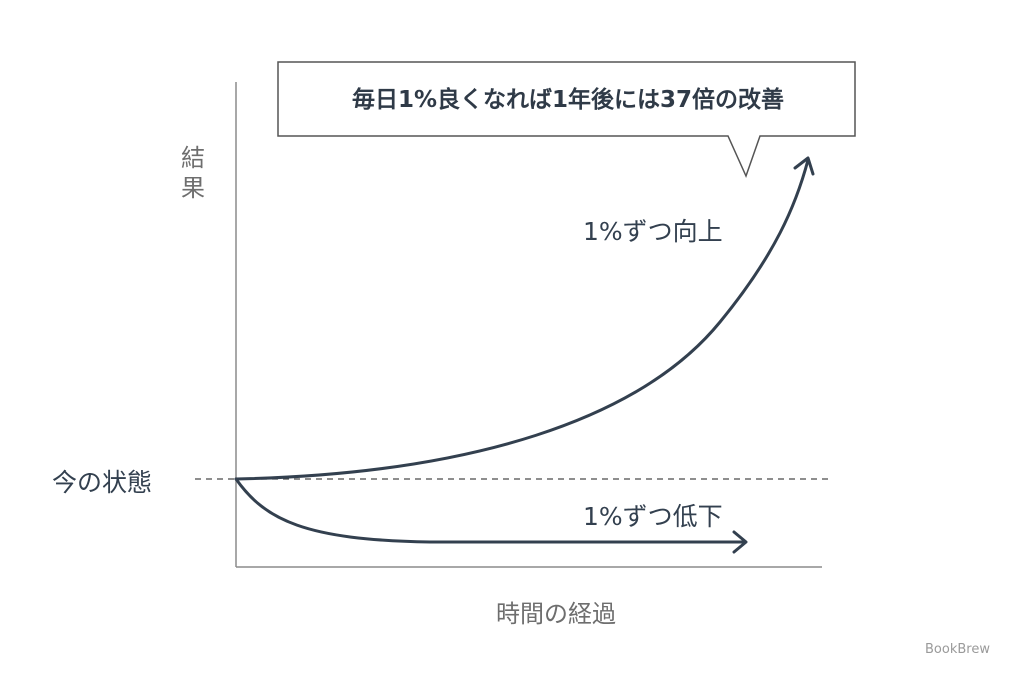  What do you see at coordinates (566, 120) in the screenshot?
I see `callout-bubble` at bounding box center [566, 120].